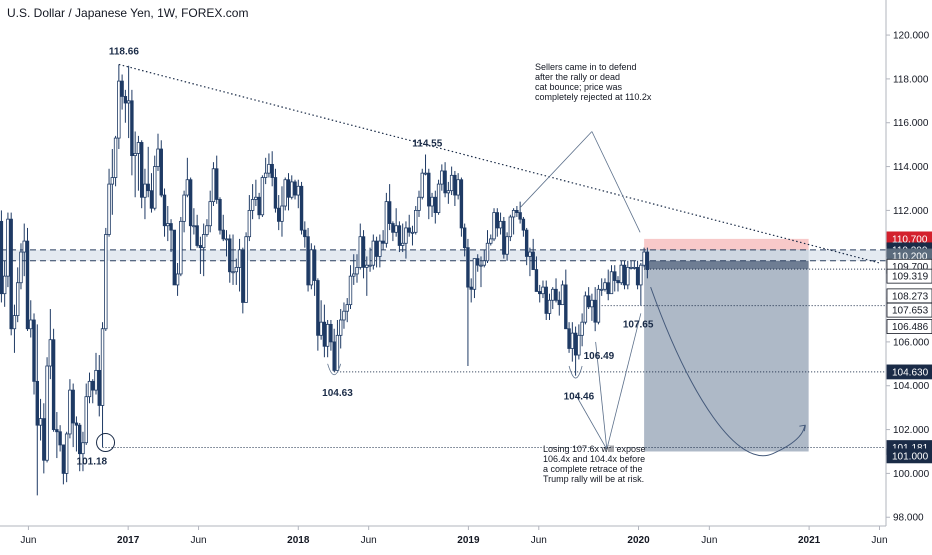 The image size is (932, 555). I want to click on y-tick-label: 98.000, so click(908, 518).